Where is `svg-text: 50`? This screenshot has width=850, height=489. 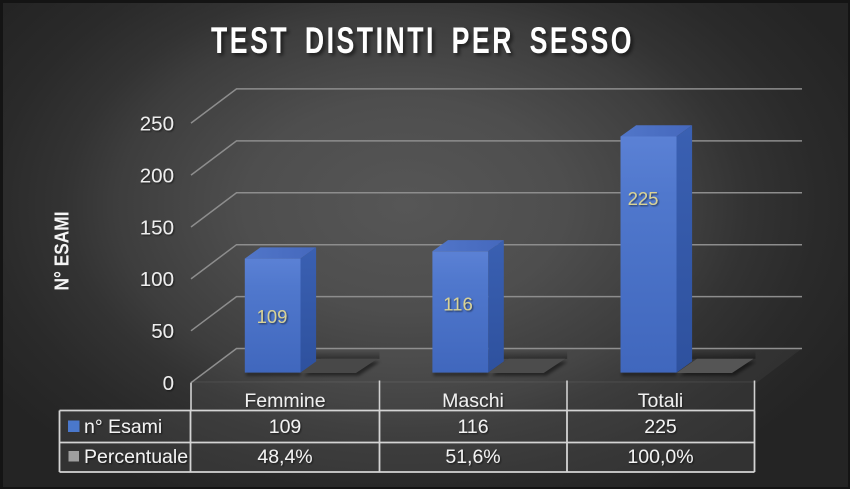
svg-text: 50 is located at coordinates (162, 331).